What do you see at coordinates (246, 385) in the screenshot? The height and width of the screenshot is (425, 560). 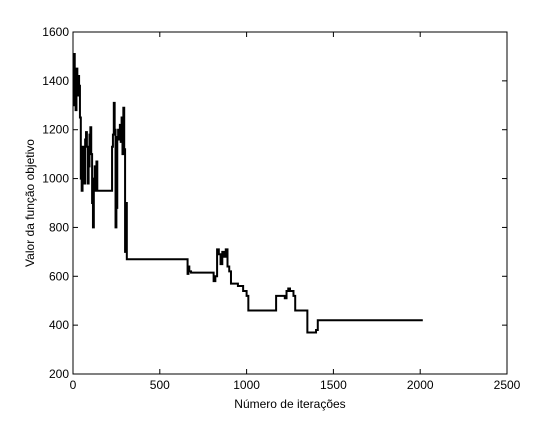 I see `x-tick-label: 1000` at bounding box center [246, 385].